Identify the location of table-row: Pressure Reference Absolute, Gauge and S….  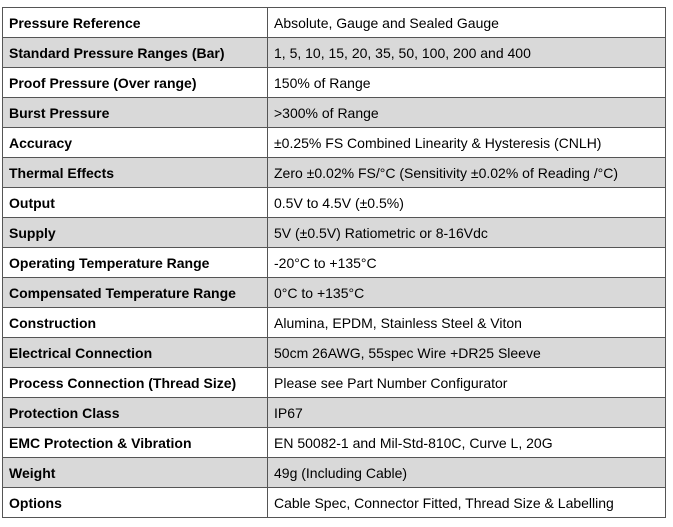
(334, 22).